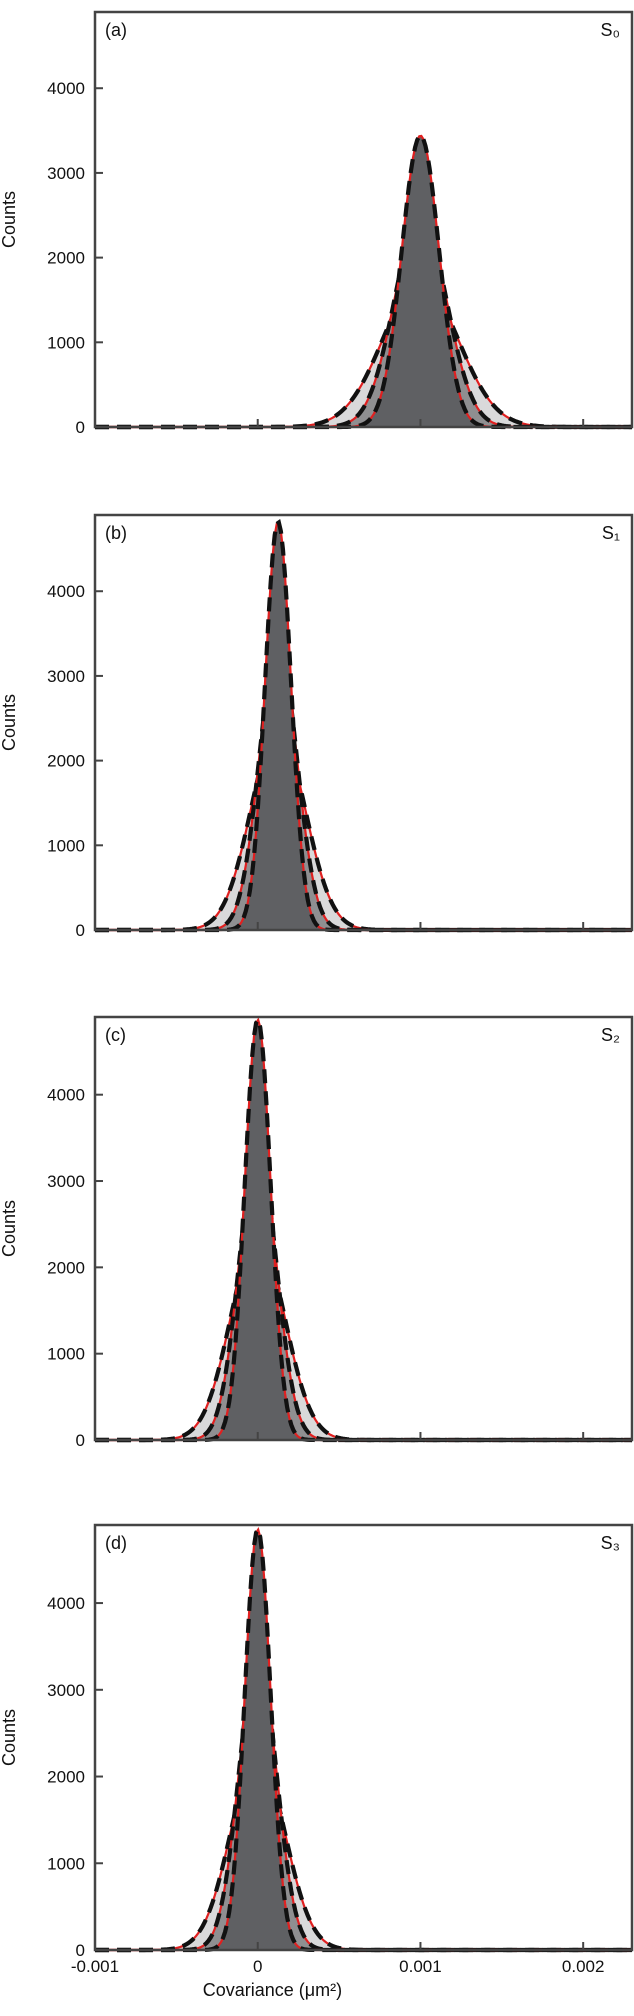 Image resolution: width=634 pixels, height=2016 pixels. What do you see at coordinates (115, 1035) in the screenshot?
I see `panel-label: (c)` at bounding box center [115, 1035].